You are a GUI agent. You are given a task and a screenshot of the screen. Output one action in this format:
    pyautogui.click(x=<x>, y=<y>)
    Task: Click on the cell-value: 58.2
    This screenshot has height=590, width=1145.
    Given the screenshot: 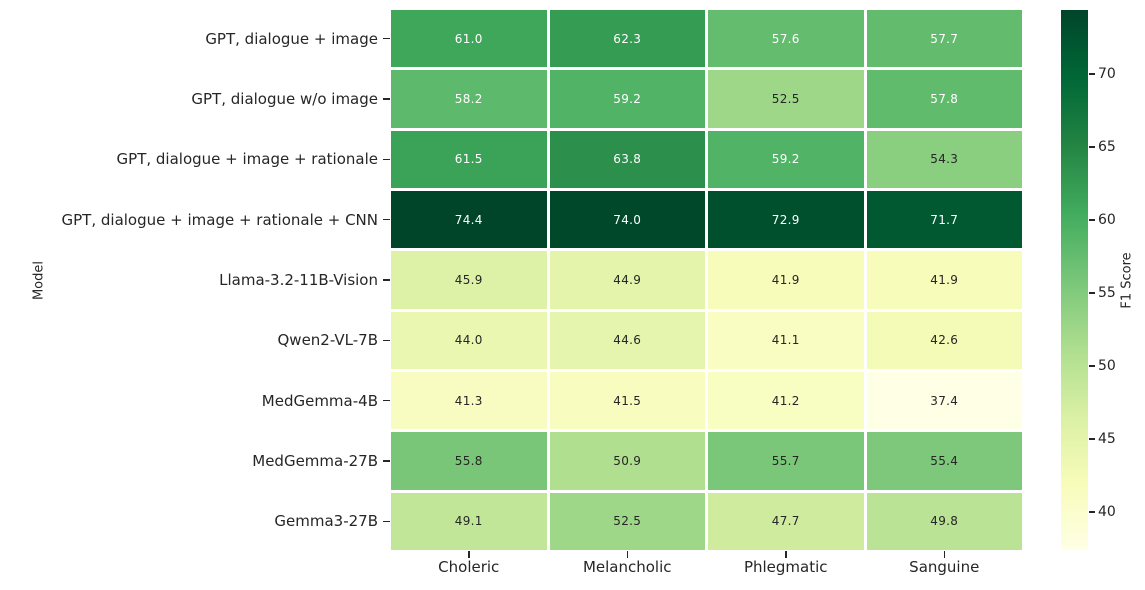 What is the action you would take?
    pyautogui.click(x=468, y=98)
    